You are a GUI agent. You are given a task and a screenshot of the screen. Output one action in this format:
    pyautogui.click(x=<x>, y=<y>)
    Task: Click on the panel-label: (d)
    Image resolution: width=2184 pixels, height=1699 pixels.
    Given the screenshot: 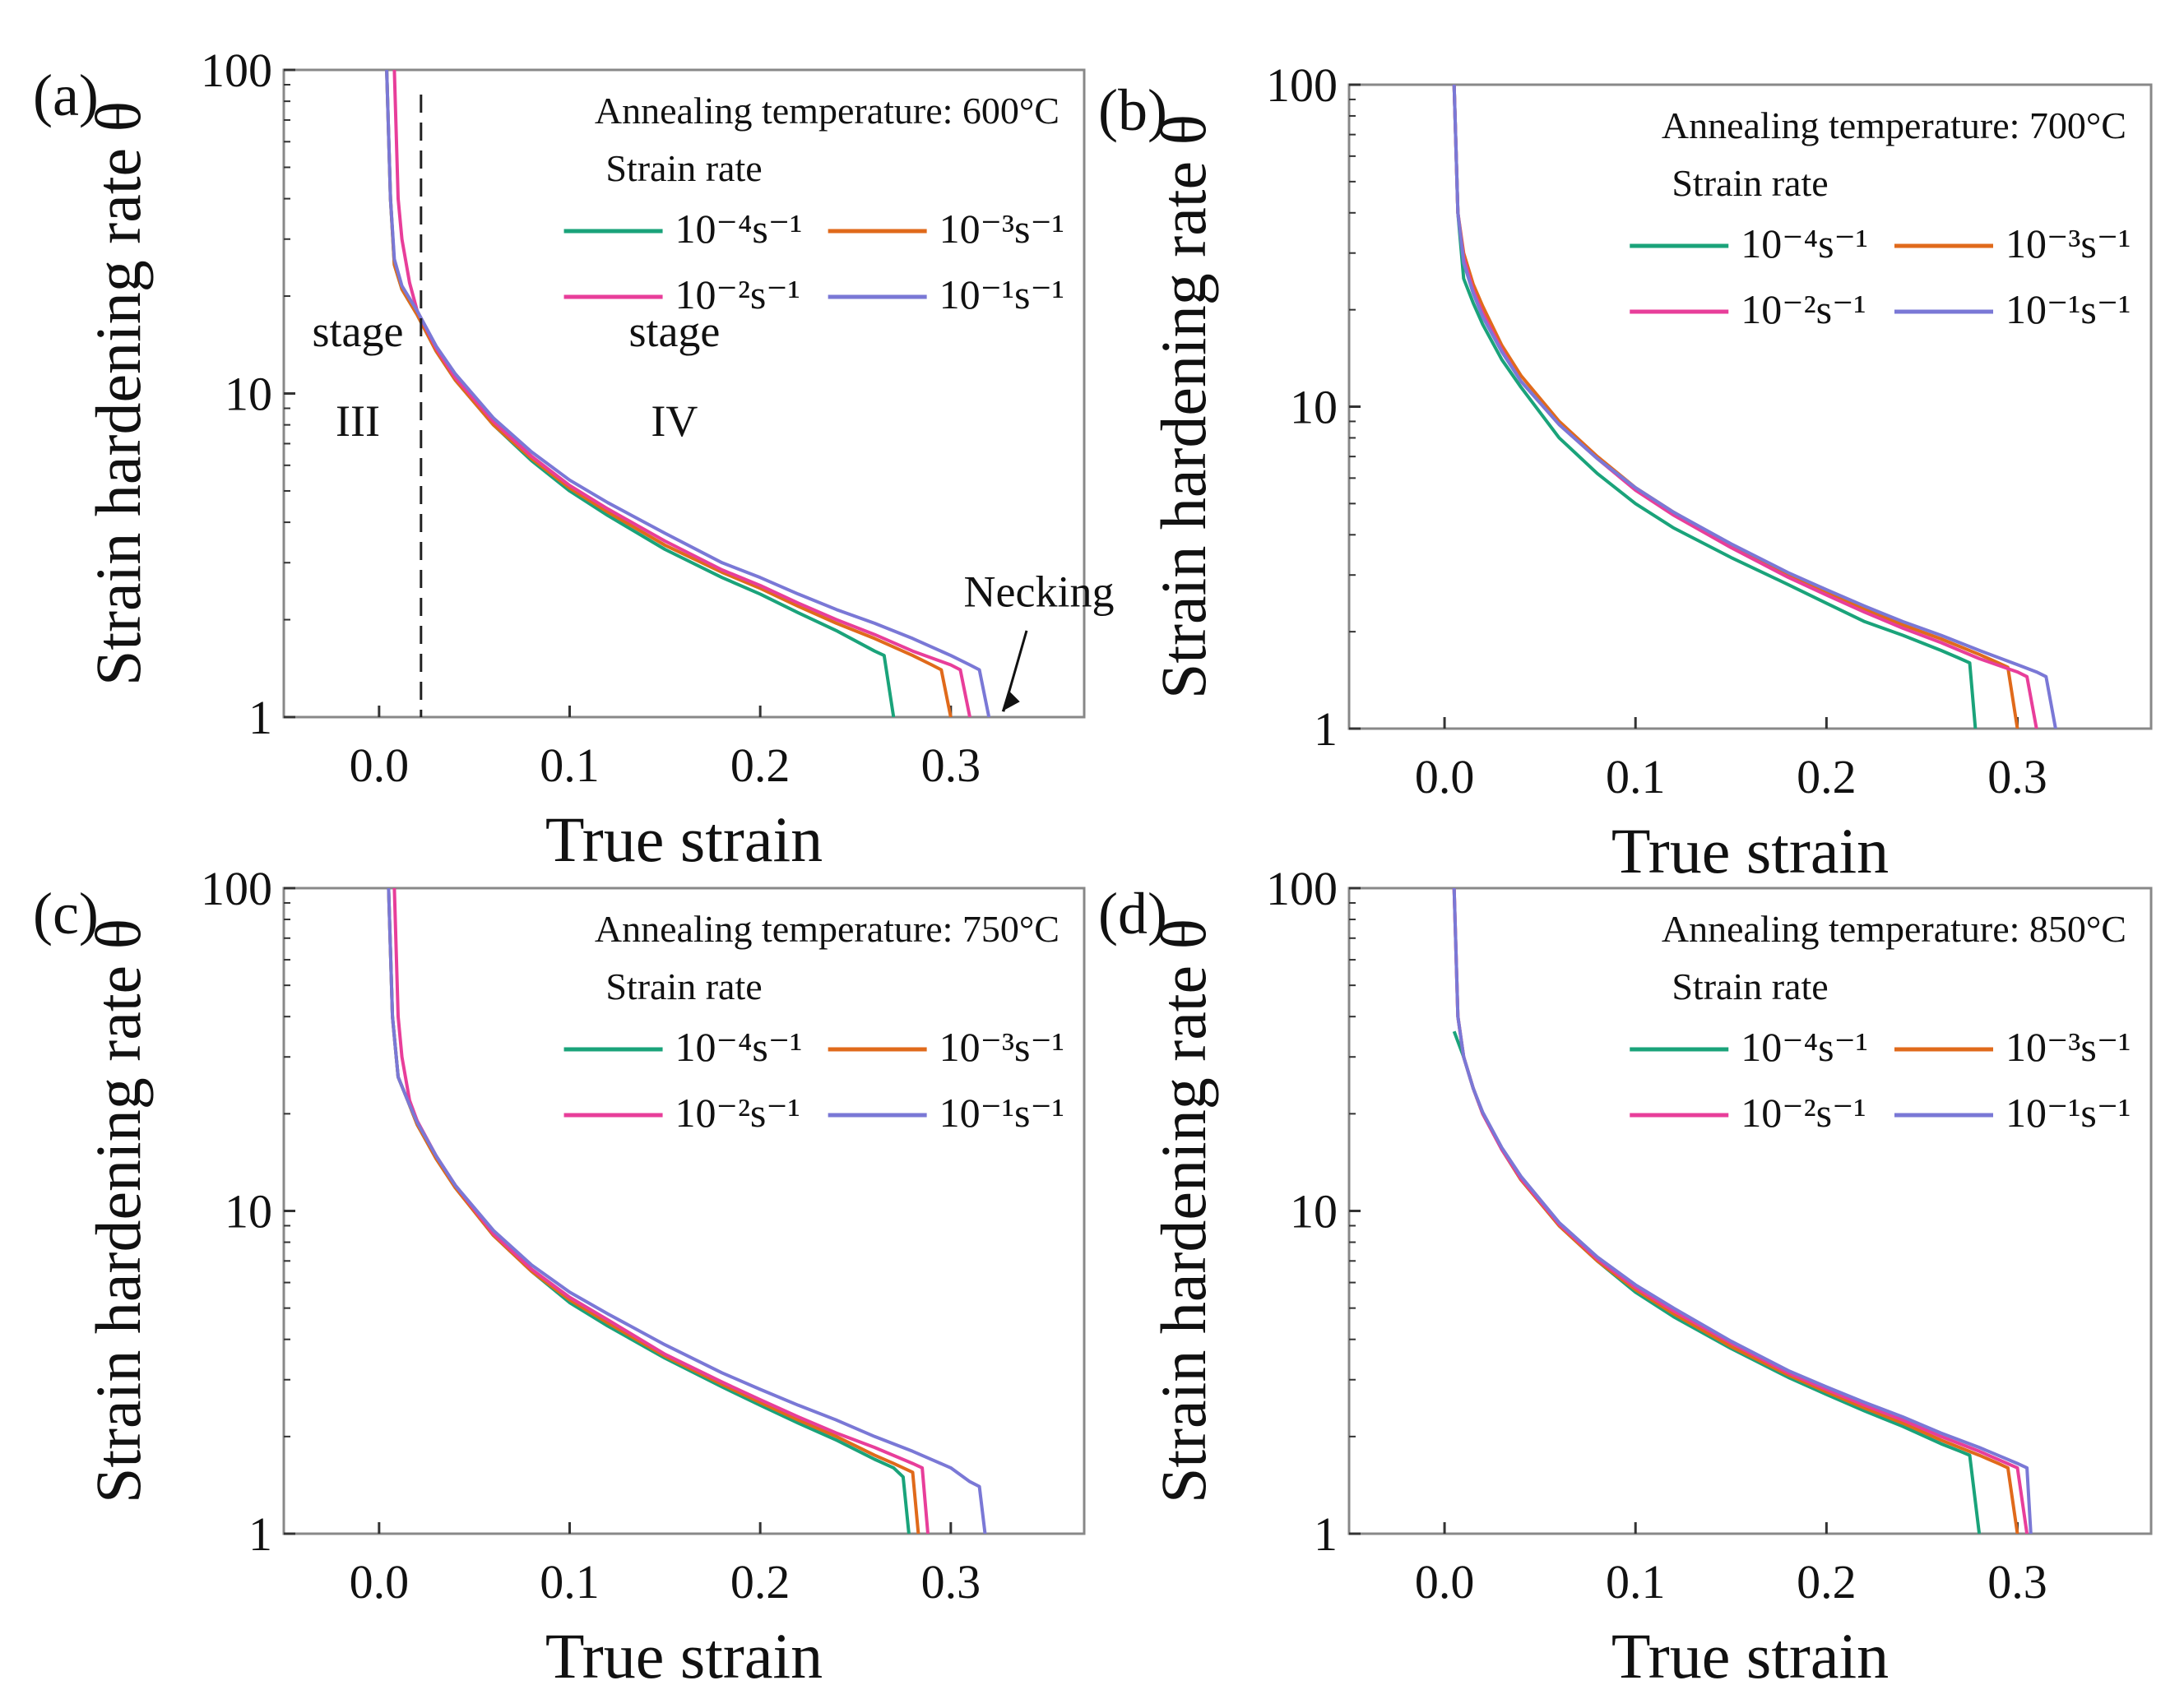 What is the action you would take?
    pyautogui.click(x=1132, y=914)
    